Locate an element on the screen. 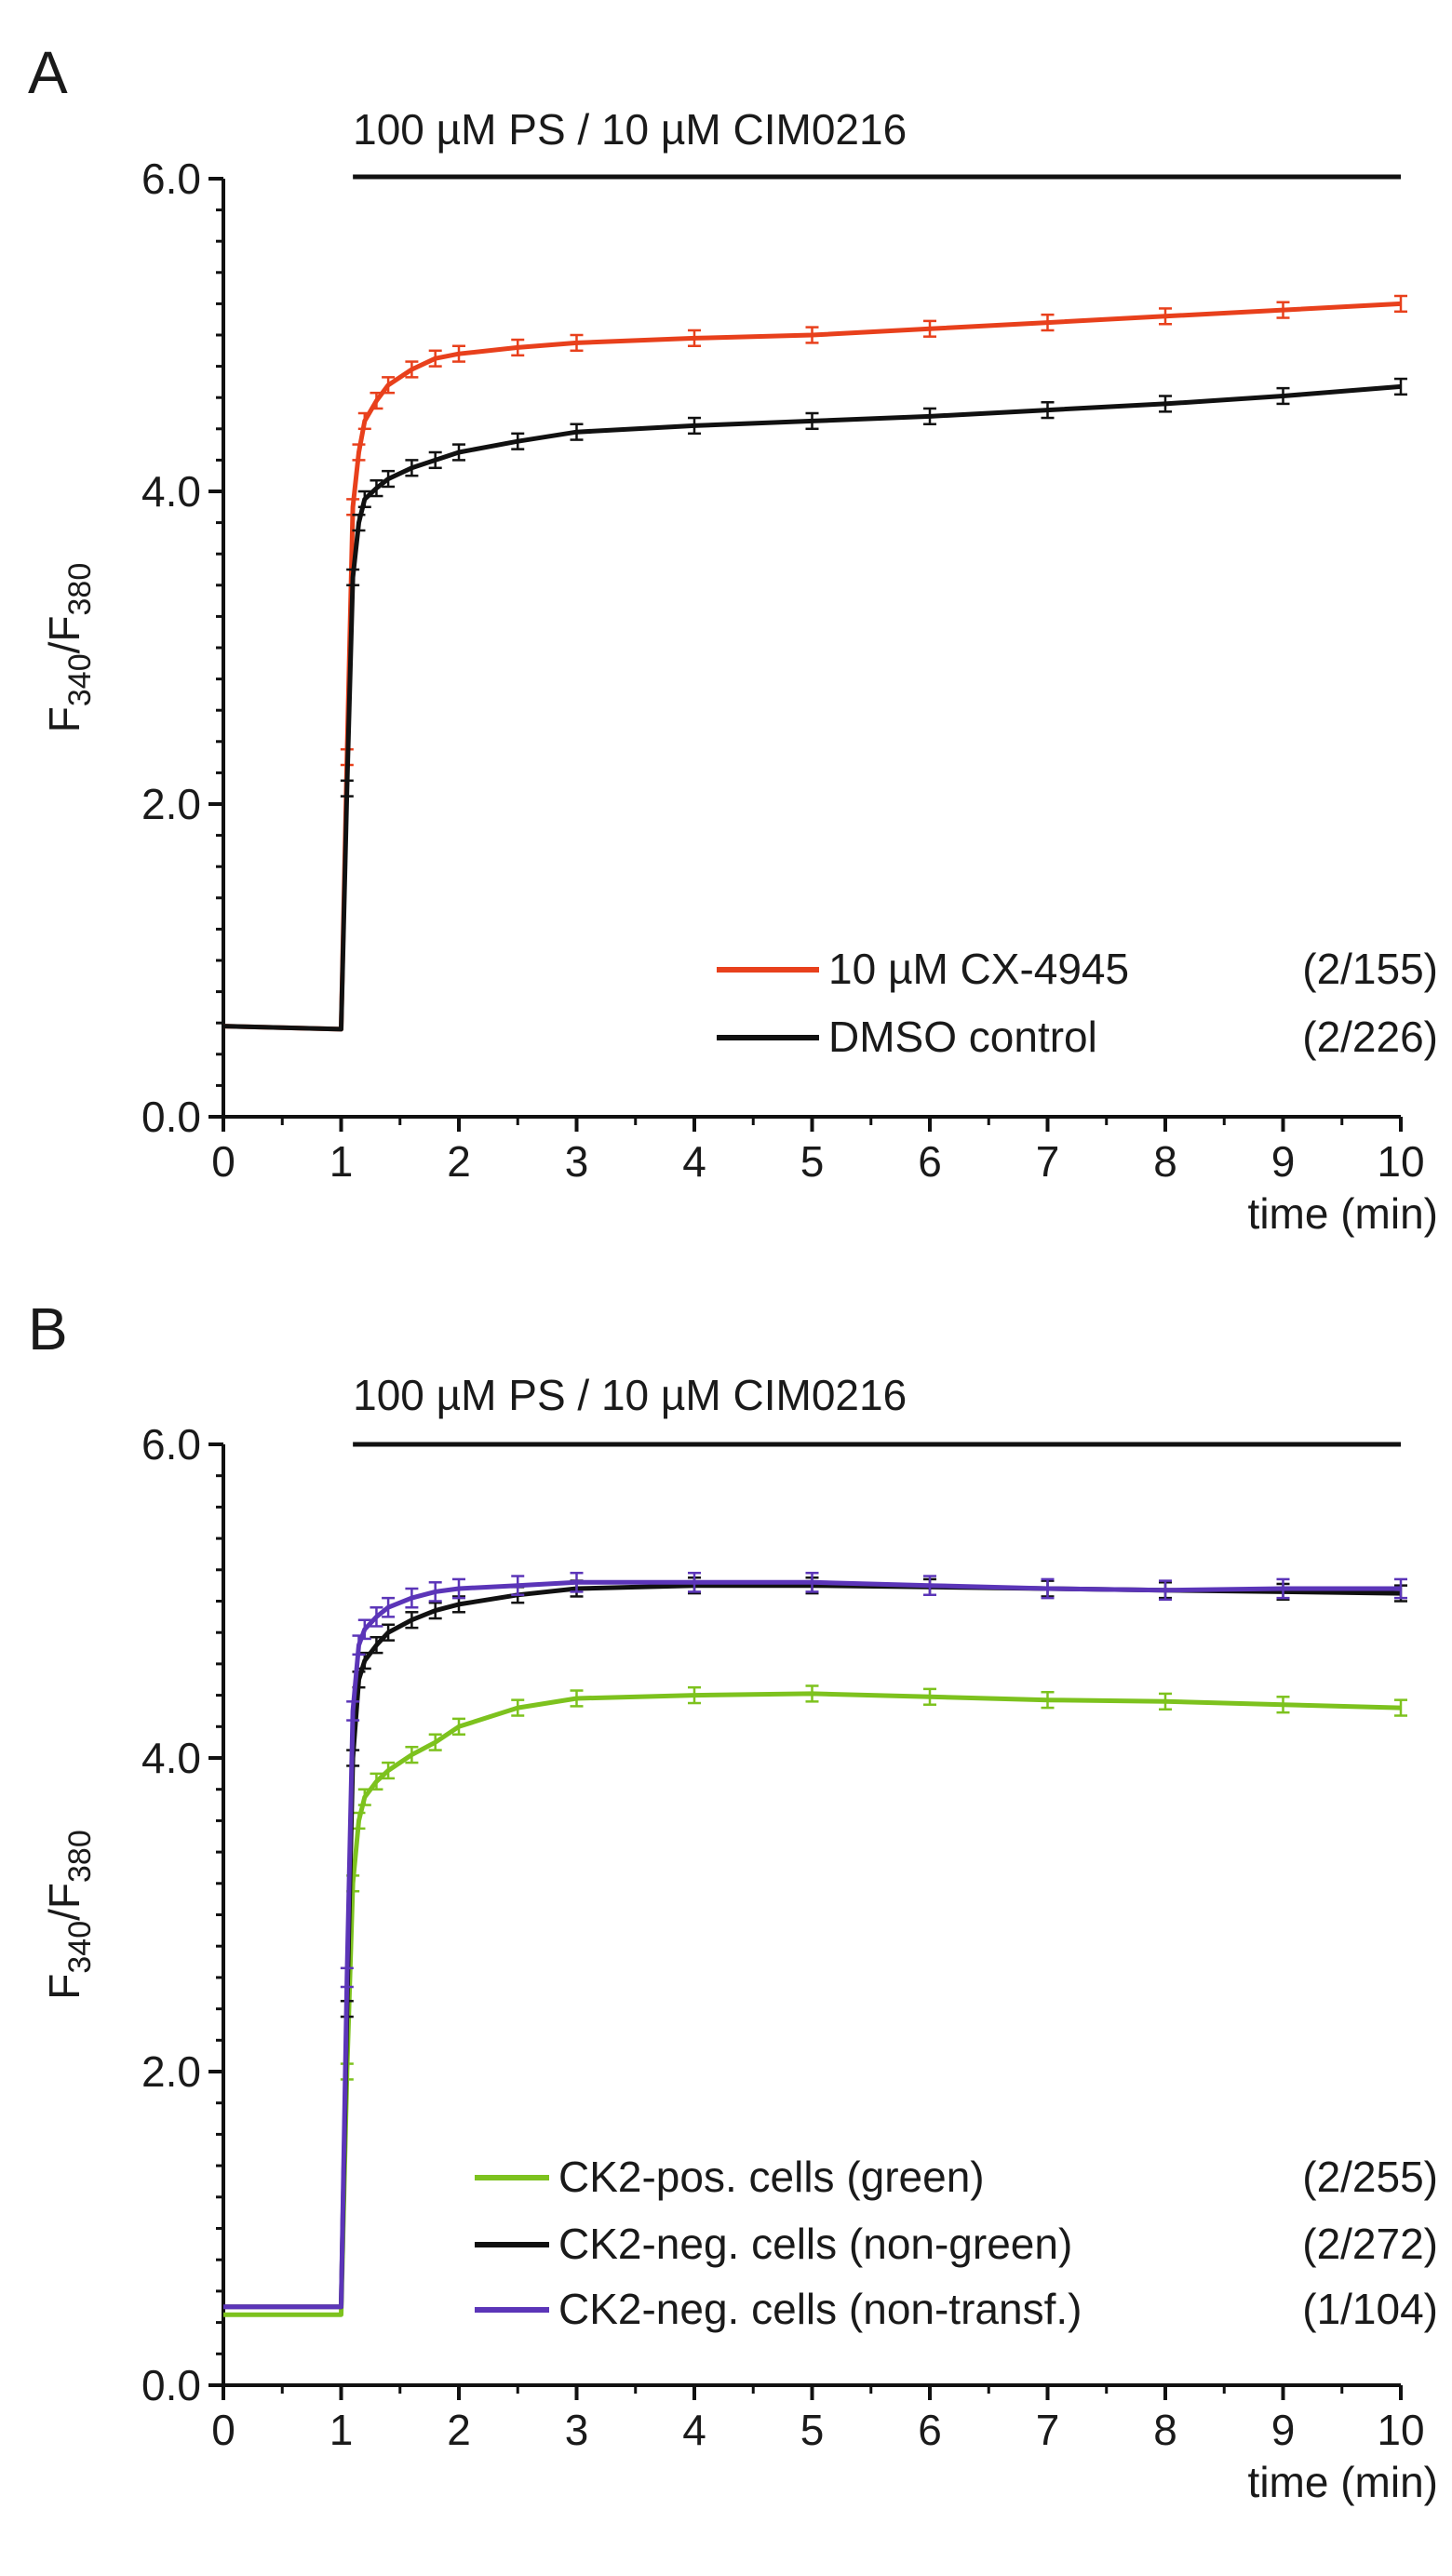 The image size is (1452, 2576). legend-count: (2/272) is located at coordinates (1370, 2244).